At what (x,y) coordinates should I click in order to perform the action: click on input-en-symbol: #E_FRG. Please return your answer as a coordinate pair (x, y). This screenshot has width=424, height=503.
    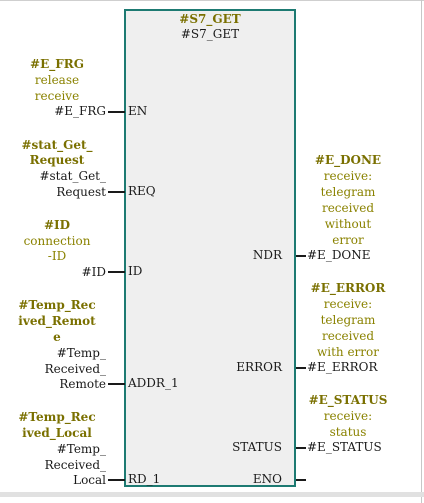
    Looking at the image, I should click on (57, 64).